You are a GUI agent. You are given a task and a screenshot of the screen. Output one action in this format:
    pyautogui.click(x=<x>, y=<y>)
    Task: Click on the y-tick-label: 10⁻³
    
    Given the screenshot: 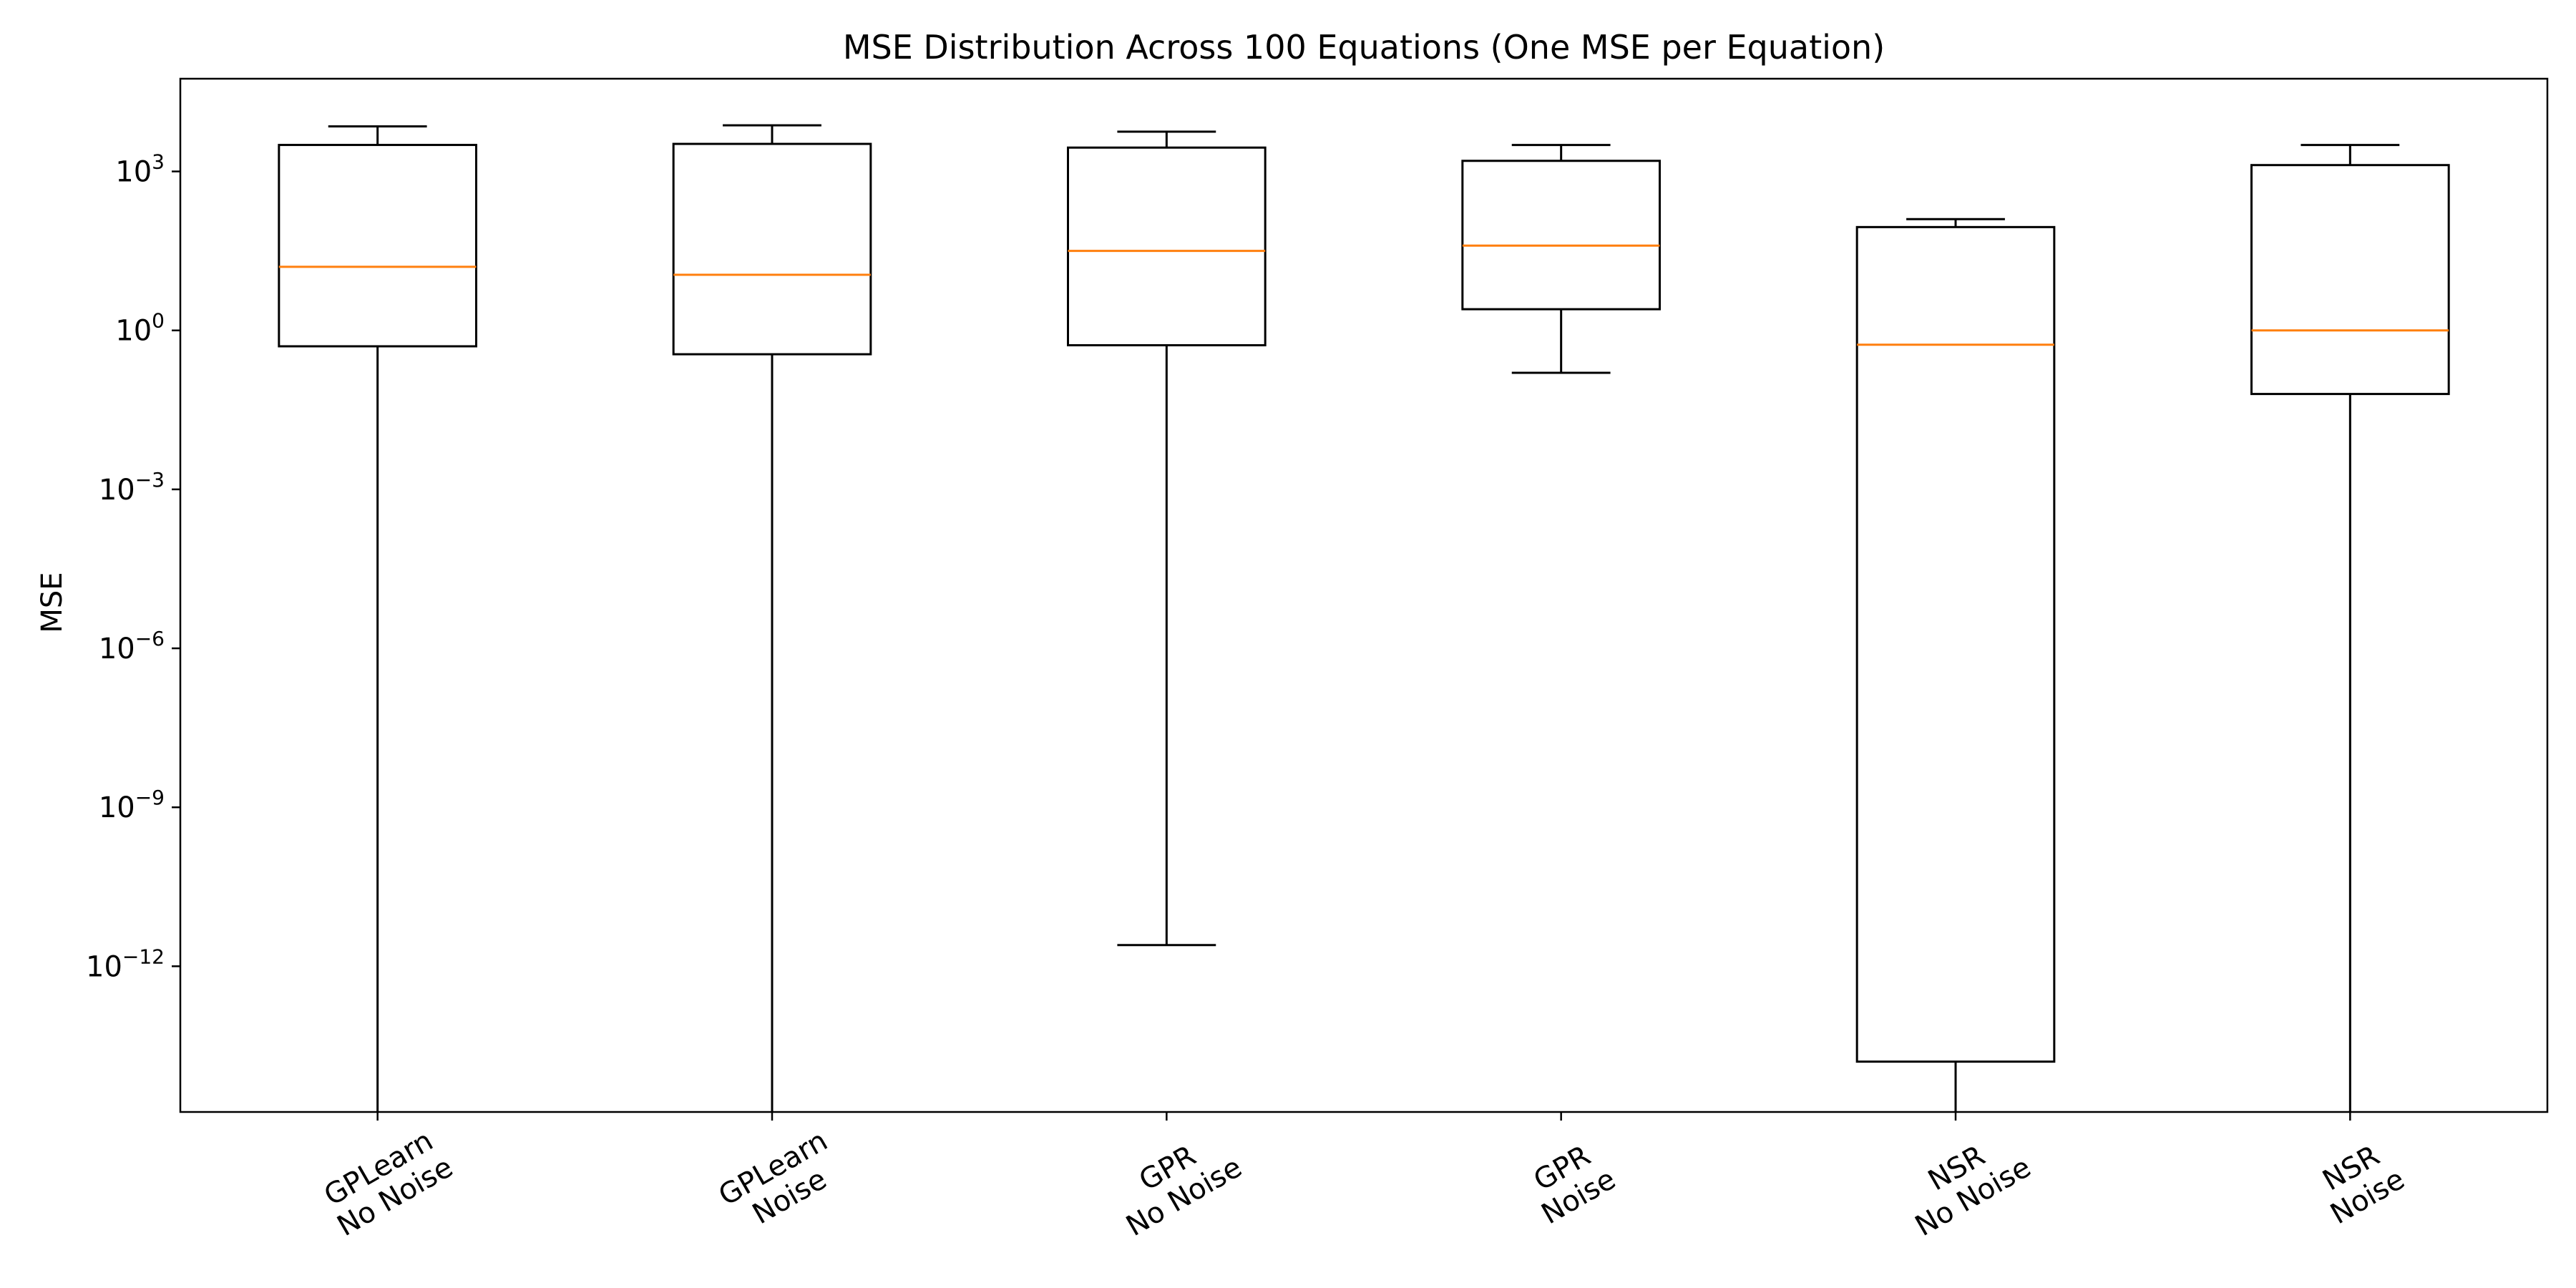 What is the action you would take?
    pyautogui.click(x=132, y=487)
    